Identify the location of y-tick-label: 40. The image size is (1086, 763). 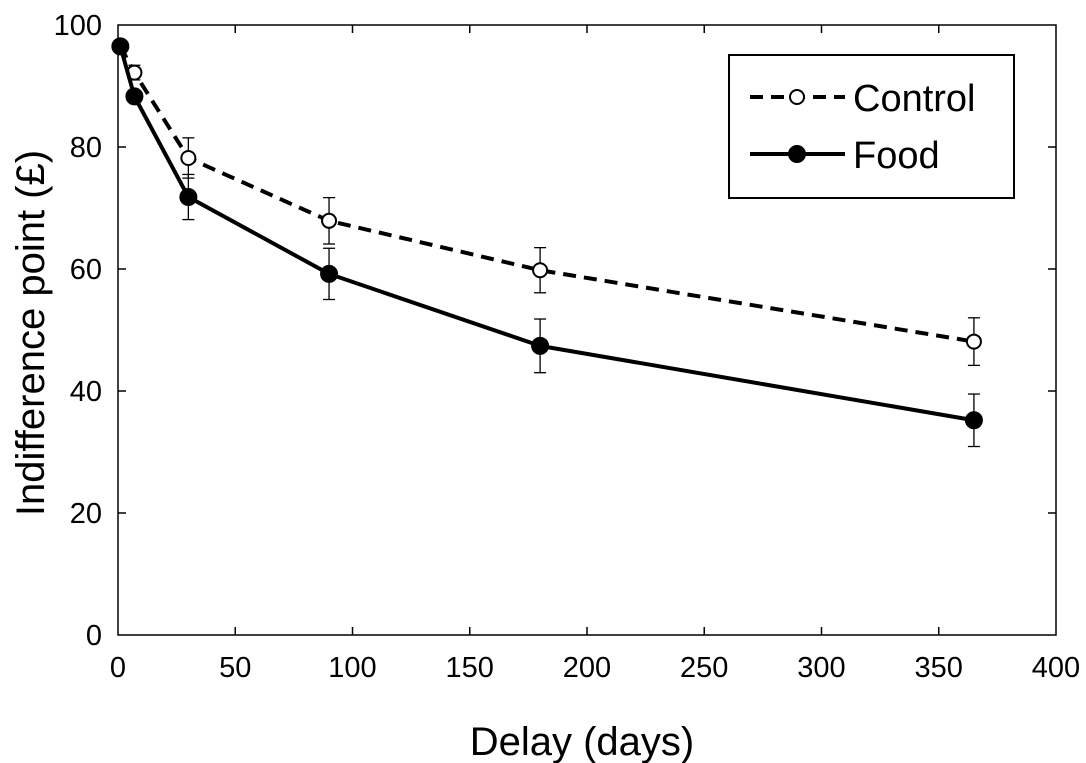
(86, 392).